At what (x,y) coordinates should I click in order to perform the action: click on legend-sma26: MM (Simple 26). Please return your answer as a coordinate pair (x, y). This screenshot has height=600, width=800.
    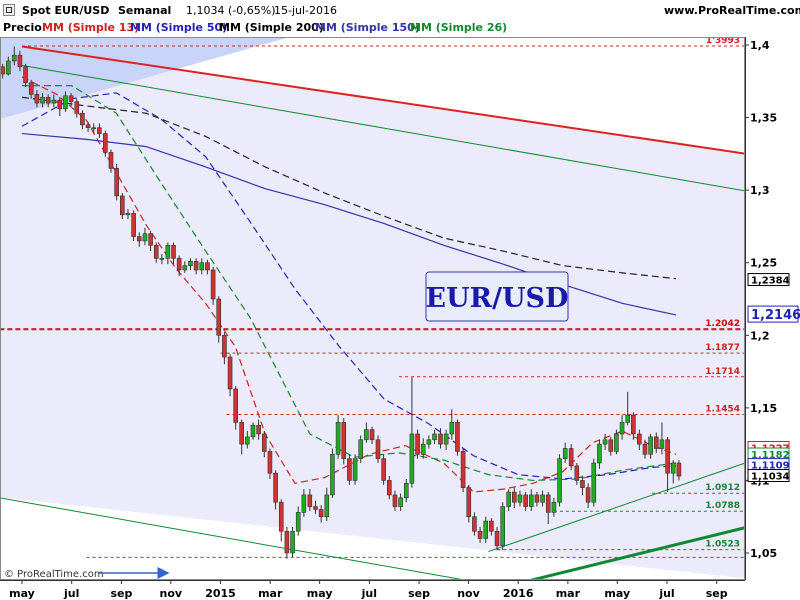
    Looking at the image, I should click on (459, 27).